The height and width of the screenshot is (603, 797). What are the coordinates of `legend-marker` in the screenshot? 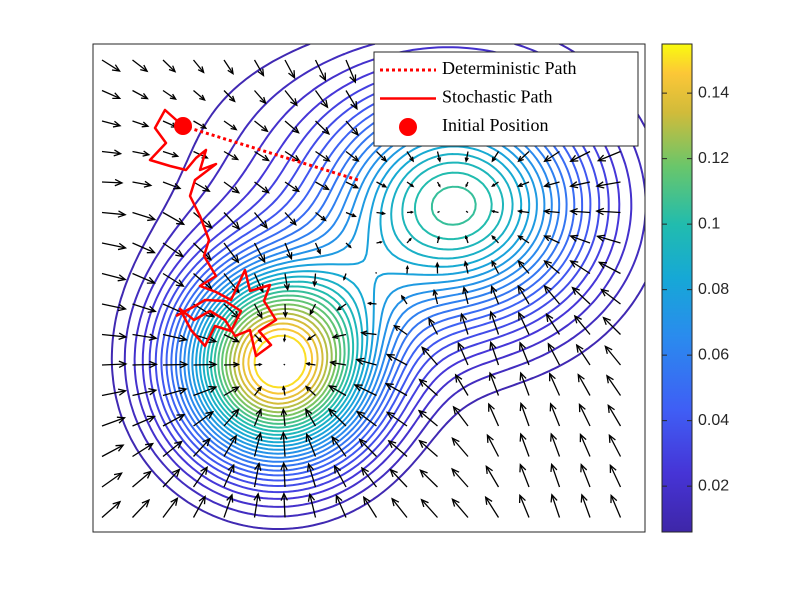 It's located at (408, 127).